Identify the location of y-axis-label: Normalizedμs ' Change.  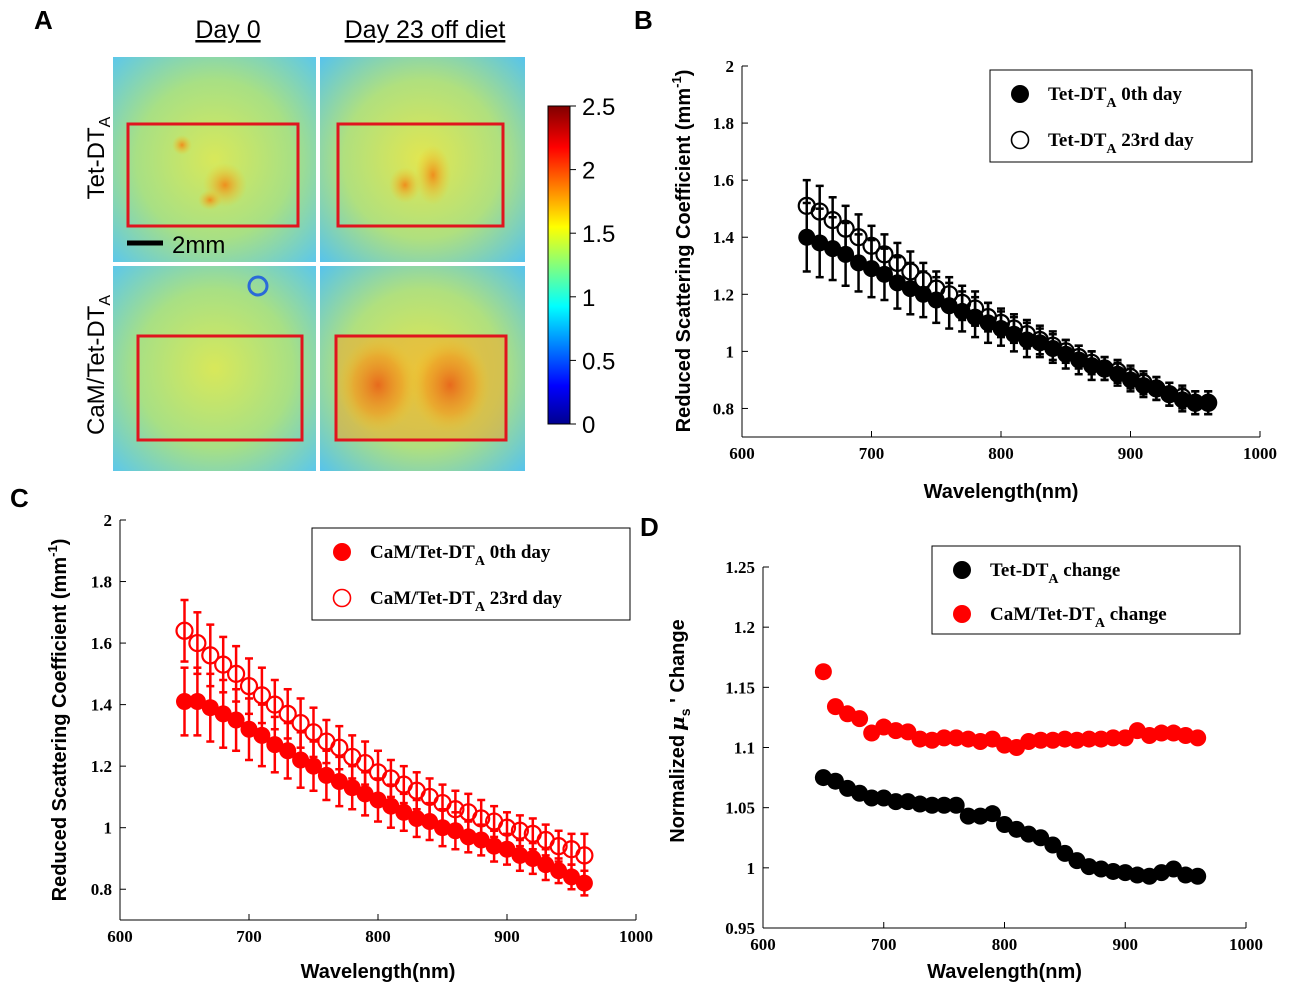
(679, 730).